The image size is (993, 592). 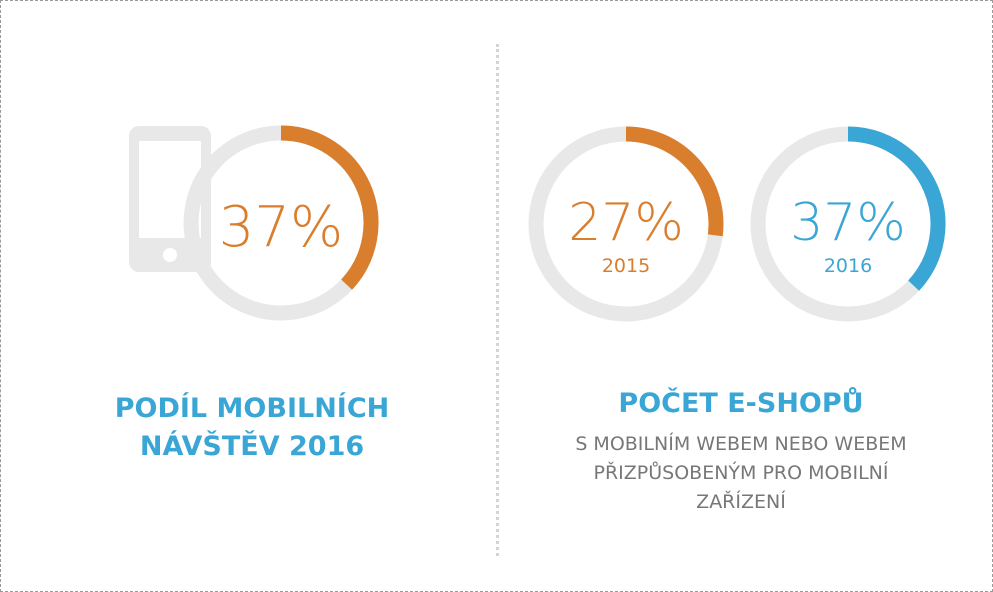 What do you see at coordinates (252, 446) in the screenshot?
I see `caption-line: NÁVŠTĚV 2016` at bounding box center [252, 446].